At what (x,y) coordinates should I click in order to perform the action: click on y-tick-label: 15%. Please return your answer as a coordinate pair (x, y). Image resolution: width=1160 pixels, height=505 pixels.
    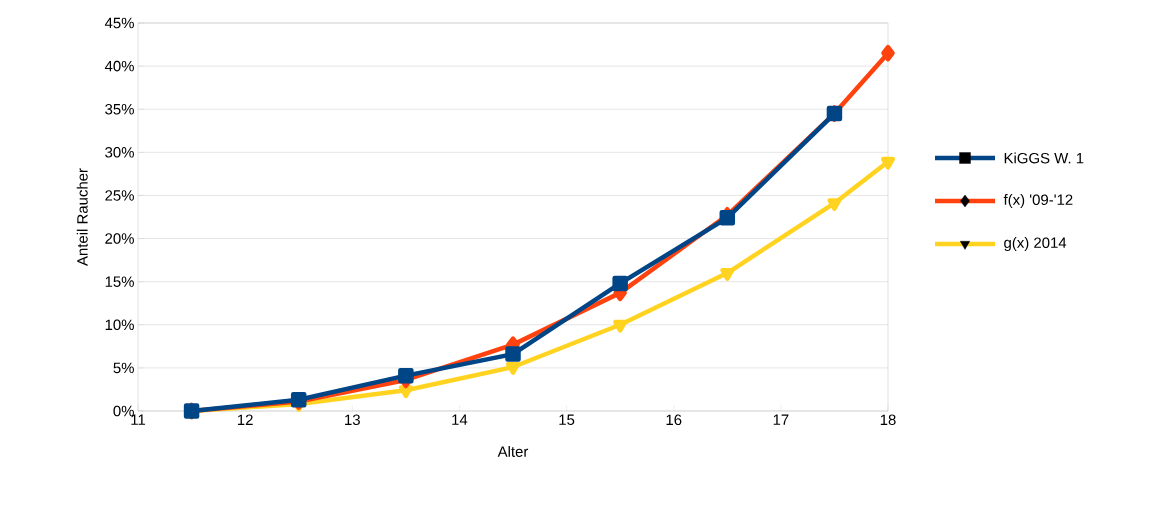
    Looking at the image, I should click on (119, 281).